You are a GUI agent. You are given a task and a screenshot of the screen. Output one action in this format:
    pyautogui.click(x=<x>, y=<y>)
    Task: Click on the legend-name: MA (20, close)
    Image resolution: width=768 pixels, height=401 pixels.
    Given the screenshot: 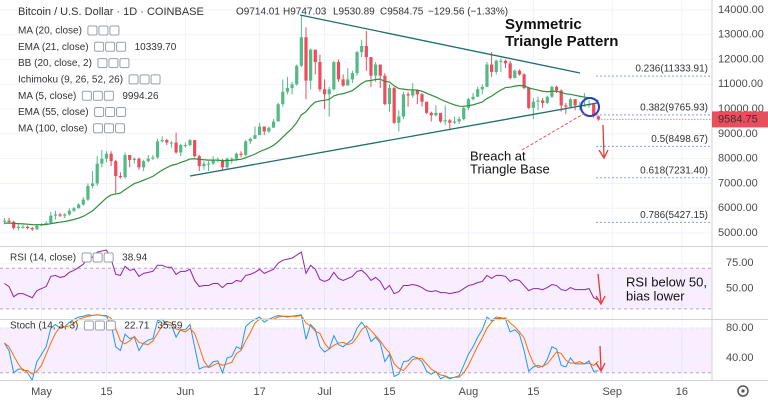 What is the action you would take?
    pyautogui.click(x=50, y=31)
    